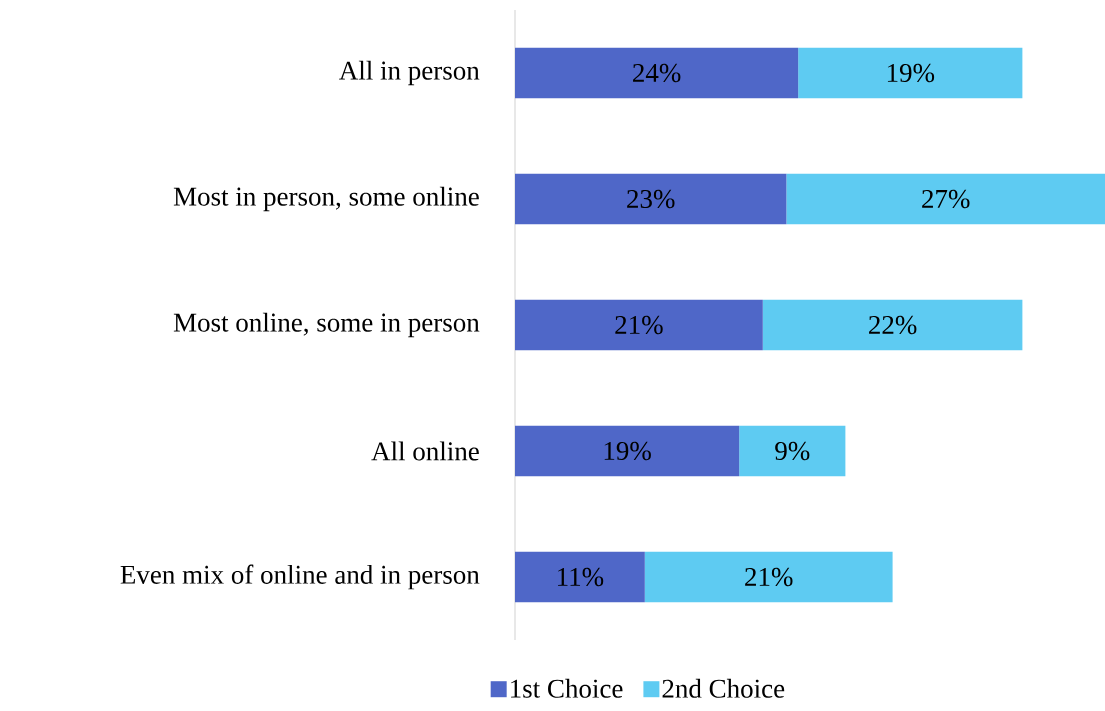  Describe the element at coordinates (326, 199) in the screenshot. I see `y-tick-label: Most in person, some online` at that location.